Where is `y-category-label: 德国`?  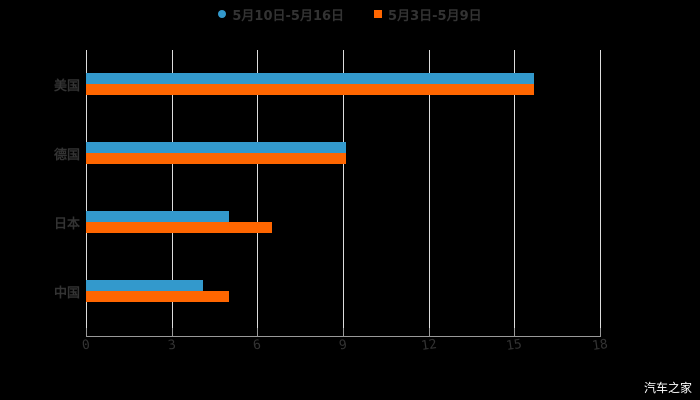
y-category-label: 德国 is located at coordinates (66, 155).